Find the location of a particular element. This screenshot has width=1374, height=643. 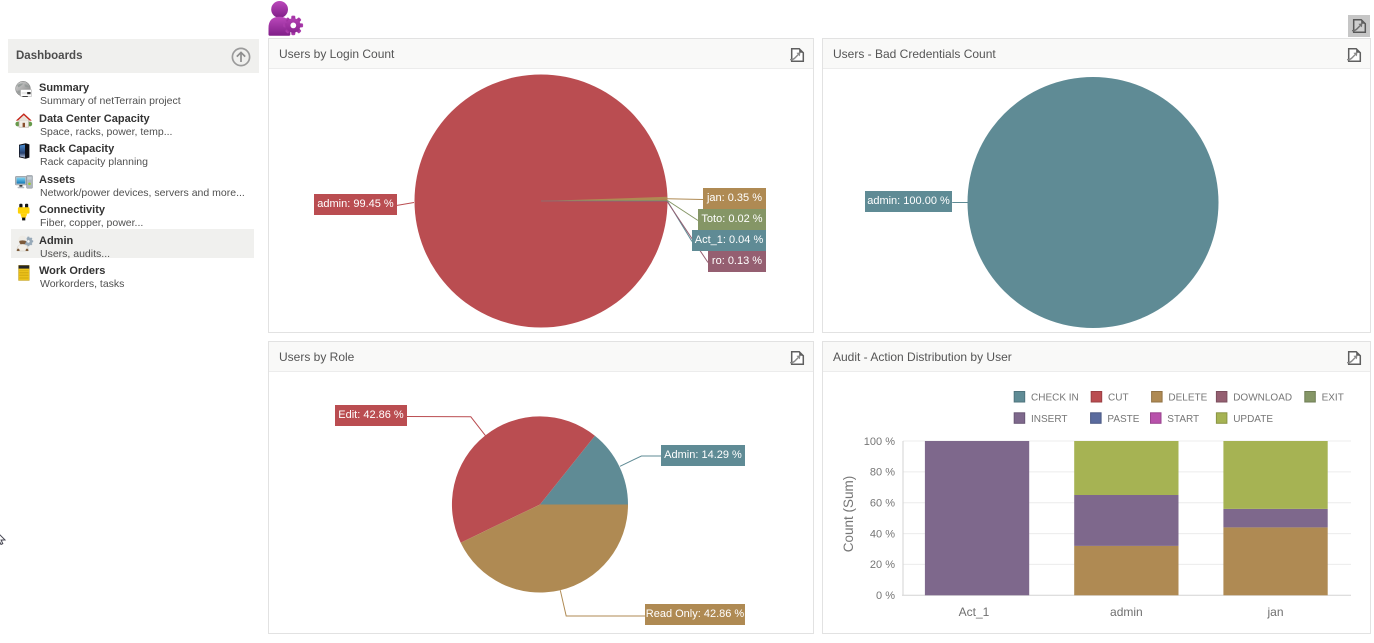

svg-text: DOWNLOAD is located at coordinates (1262, 398).